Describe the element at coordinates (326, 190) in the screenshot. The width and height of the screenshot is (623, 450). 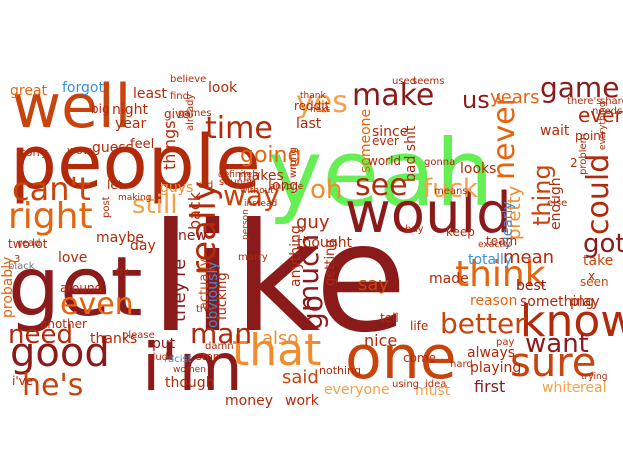
I see `word-oh: oh` at that location.